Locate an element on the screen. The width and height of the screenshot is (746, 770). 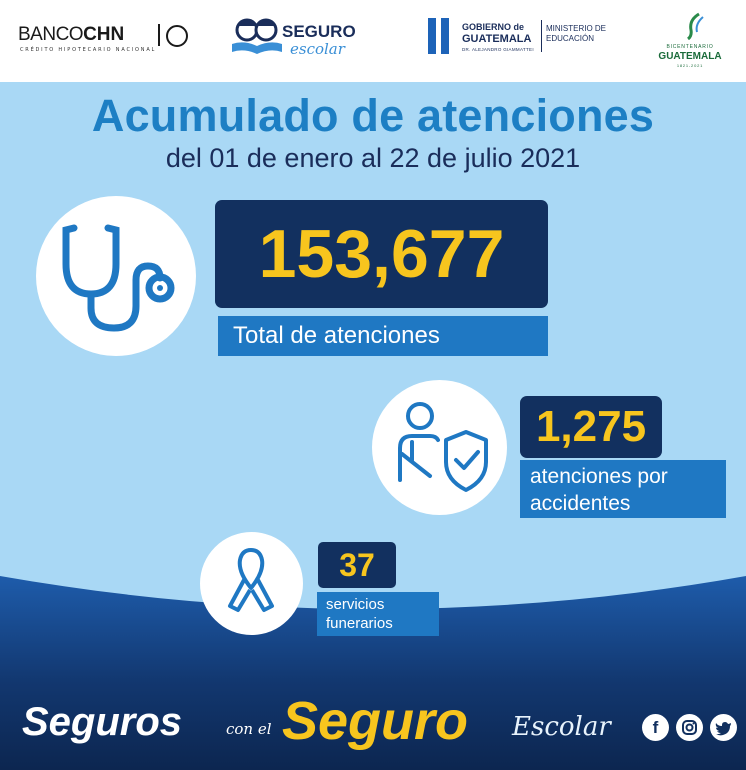
banco-chn-logo: BANCOCHN CRÉDITO HIPOTECARIO NACIONAL is located at coordinates (103, 39).